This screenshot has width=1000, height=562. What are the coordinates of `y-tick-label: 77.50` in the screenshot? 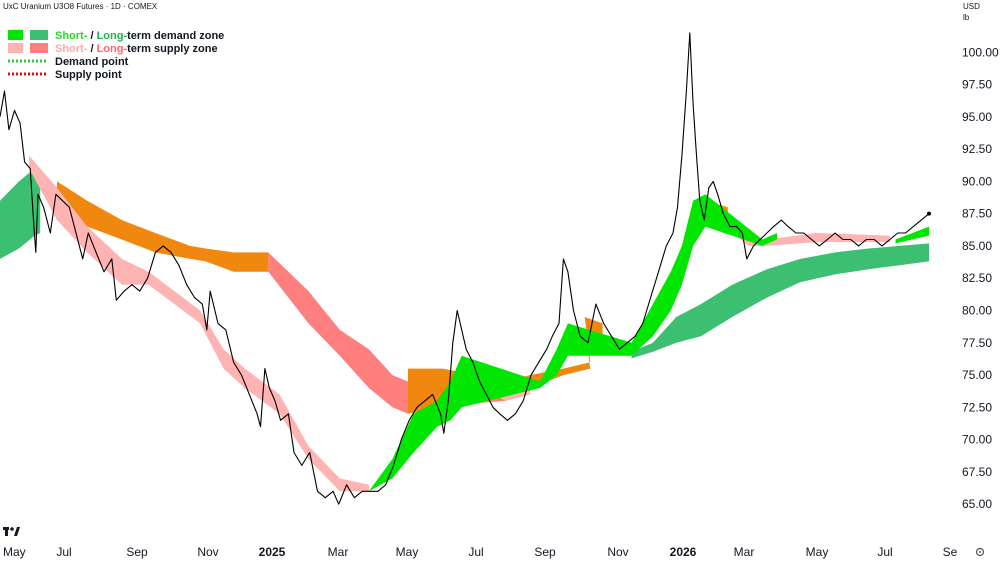 It's located at (977, 343).